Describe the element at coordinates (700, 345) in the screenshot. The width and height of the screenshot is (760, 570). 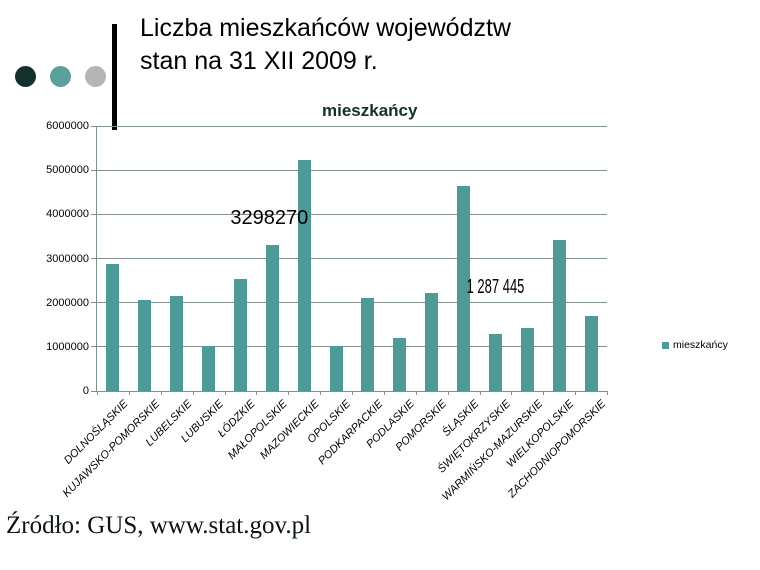
I see `legend-label: mieszkańcy` at that location.